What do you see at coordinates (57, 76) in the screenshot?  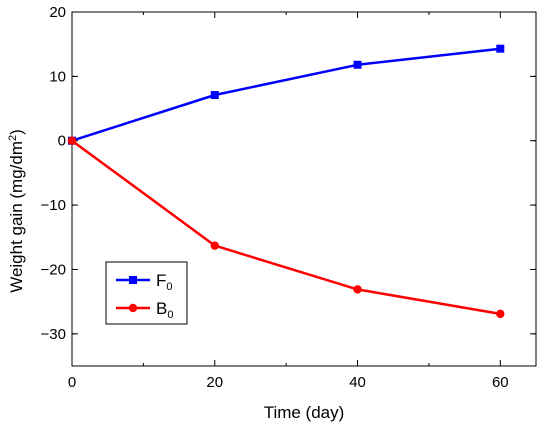 I see `y-tick-label: 10` at bounding box center [57, 76].